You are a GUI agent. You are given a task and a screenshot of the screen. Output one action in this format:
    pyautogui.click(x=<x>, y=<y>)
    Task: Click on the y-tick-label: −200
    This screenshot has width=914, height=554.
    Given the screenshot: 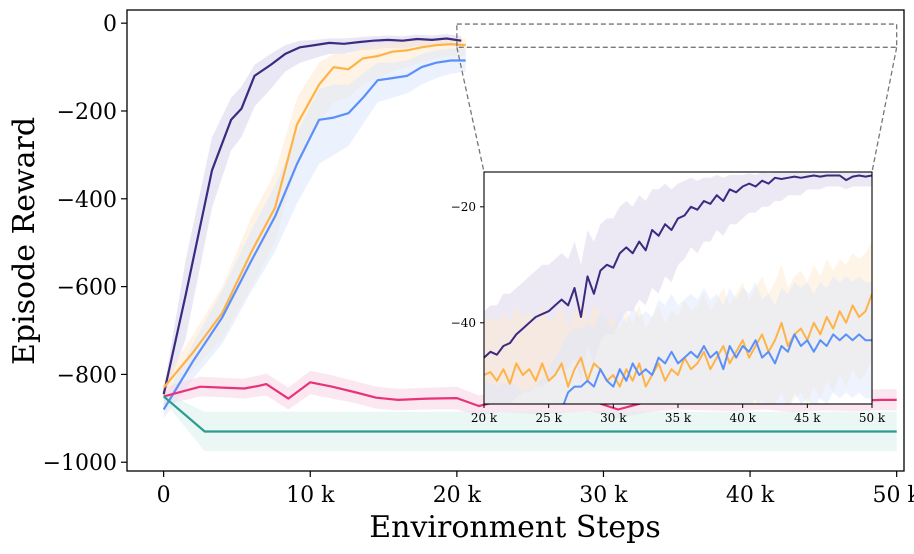 What is the action you would take?
    pyautogui.click(x=87, y=112)
    